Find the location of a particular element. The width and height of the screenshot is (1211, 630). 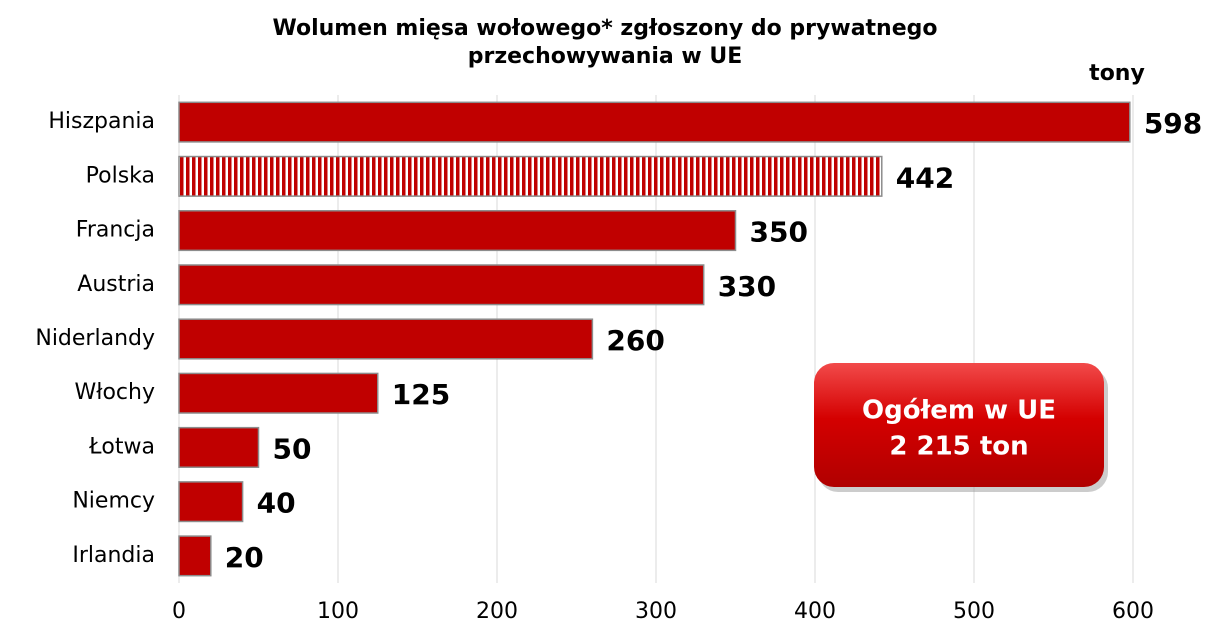

unit-label: tony is located at coordinates (1117, 73).